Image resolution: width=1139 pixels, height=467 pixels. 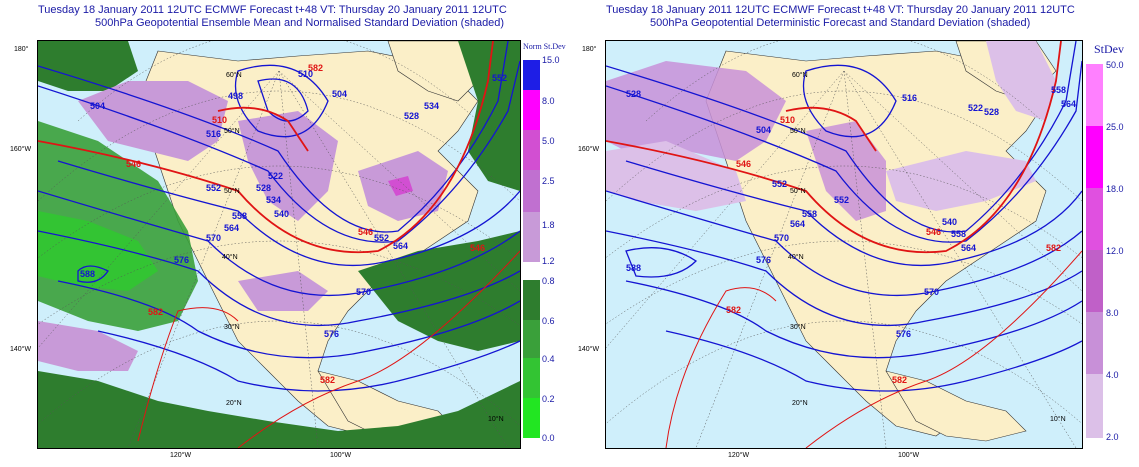 I want to click on colorbar-tick: 25.0, so click(x=1115, y=127).